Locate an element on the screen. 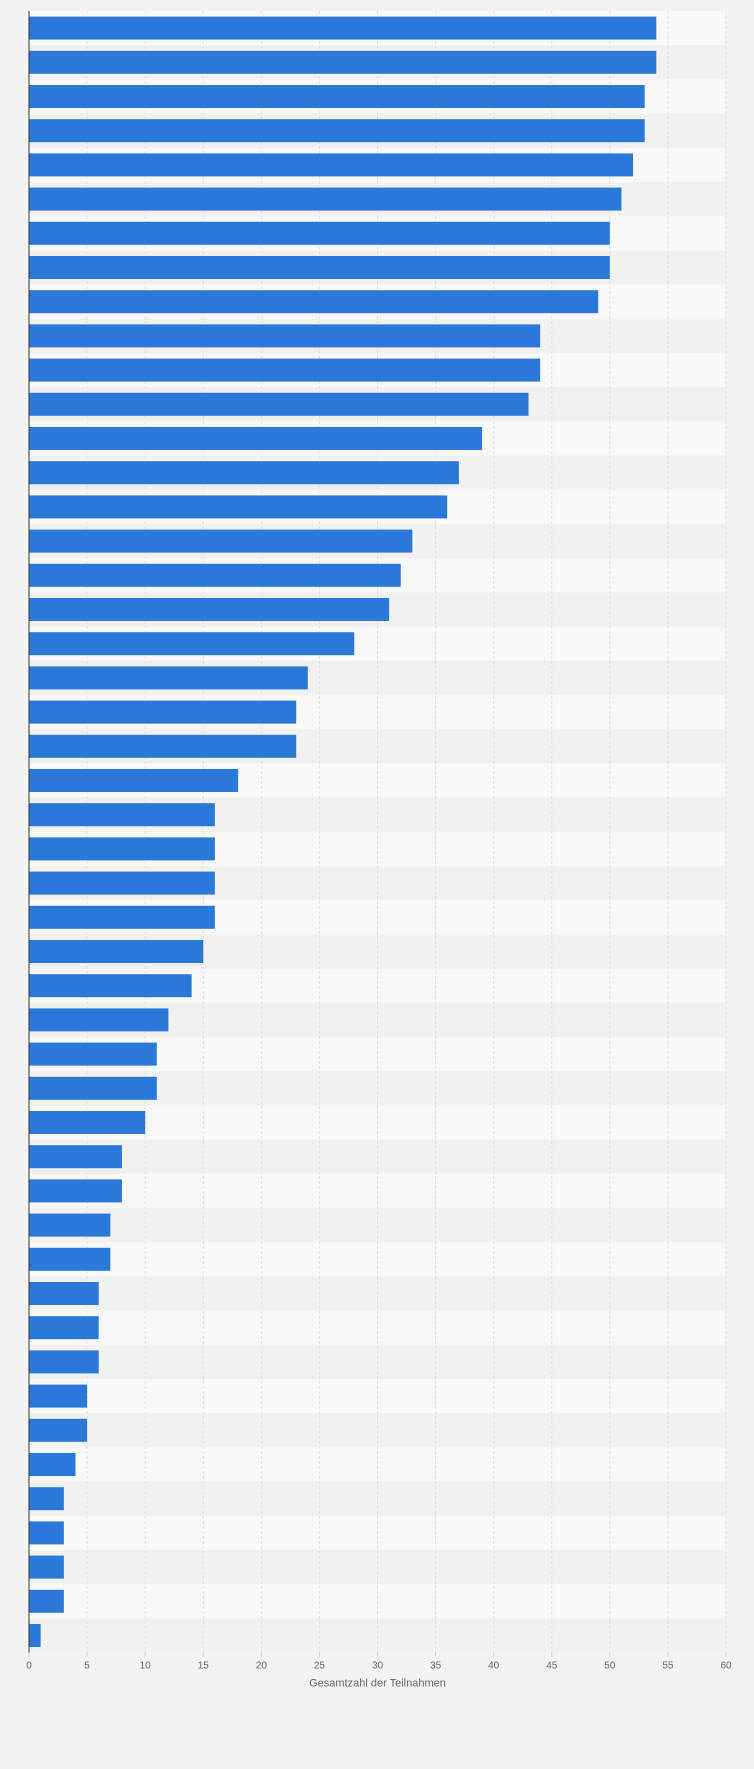 The width and height of the screenshot is (754, 1769). x-tick-label: 30 is located at coordinates (378, 1666).